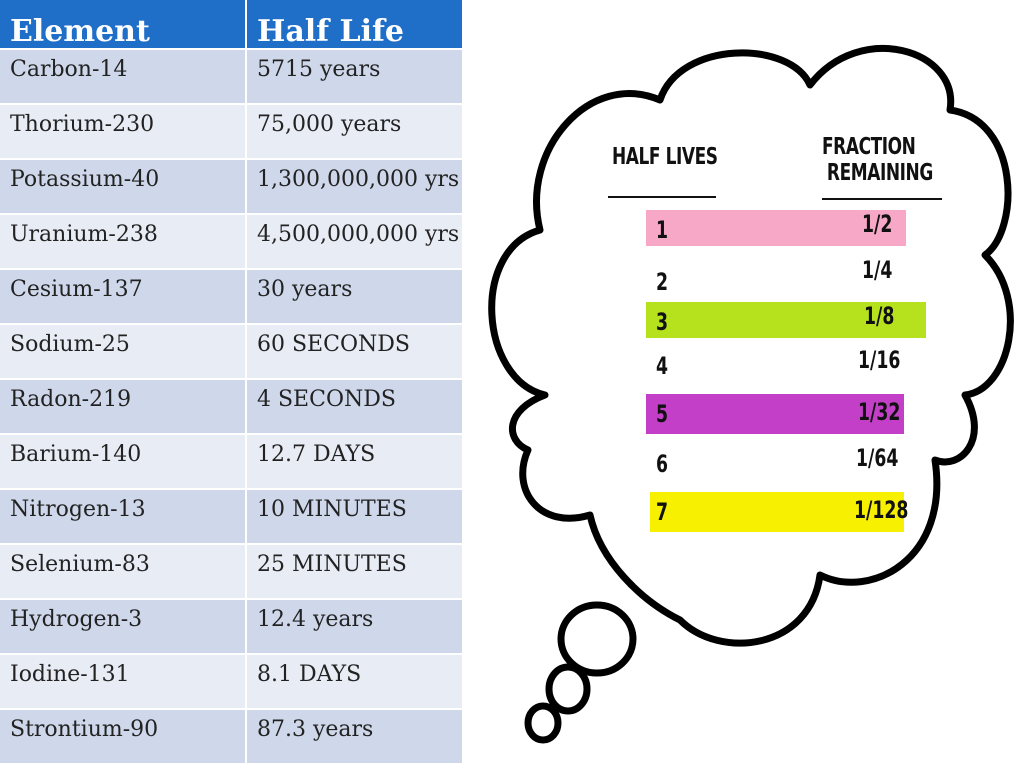 The image size is (1024, 768). I want to click on half-life-cell: 10 MINUTES, so click(354, 517).